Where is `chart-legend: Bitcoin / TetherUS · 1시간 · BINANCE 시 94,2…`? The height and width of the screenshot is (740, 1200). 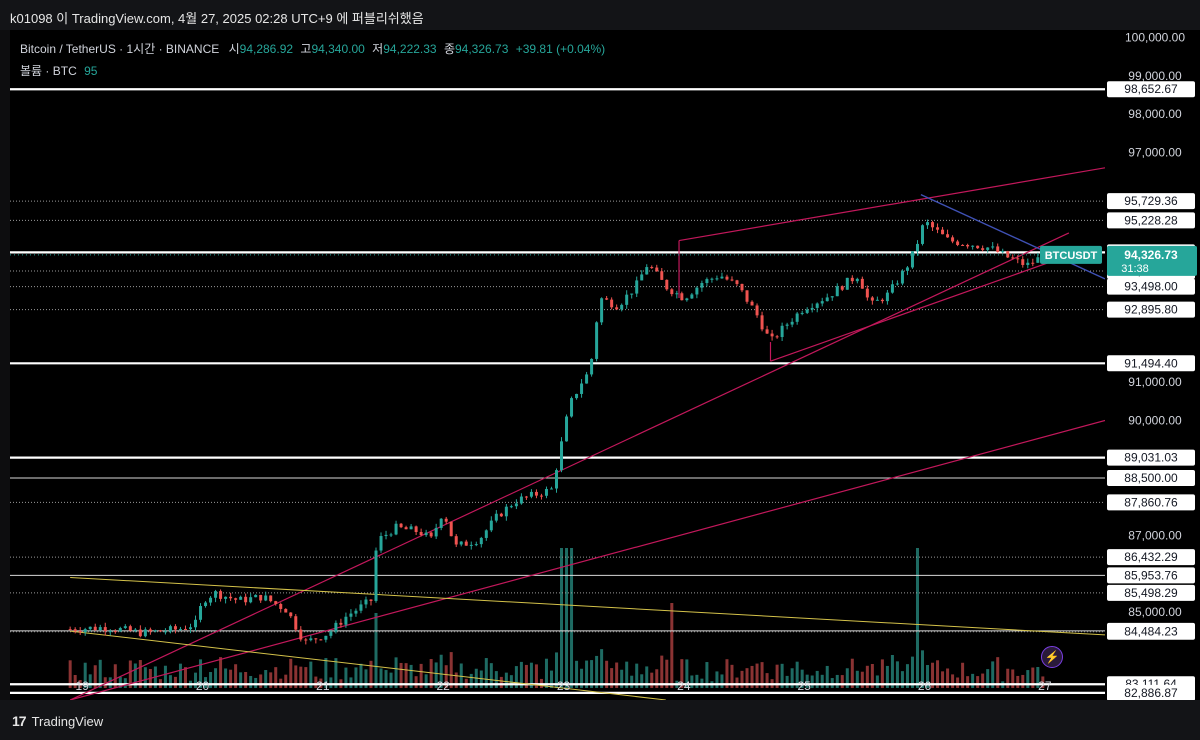
chart-legend: Bitcoin / TetherUS · 1시간 · BINANCE 시 94,2… is located at coordinates (312, 62).